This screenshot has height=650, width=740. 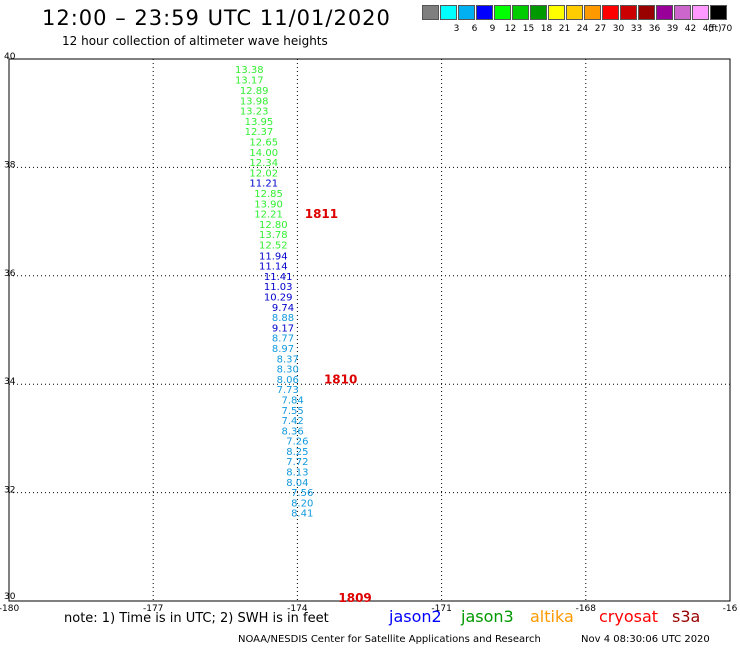 What do you see at coordinates (528, 29) in the screenshot?
I see `scale-label: 15` at bounding box center [528, 29].